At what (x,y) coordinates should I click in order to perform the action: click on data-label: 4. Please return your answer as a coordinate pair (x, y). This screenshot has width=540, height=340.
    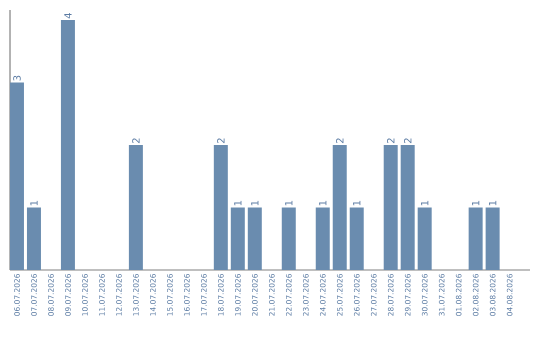
    Looking at the image, I should click on (68, 15).